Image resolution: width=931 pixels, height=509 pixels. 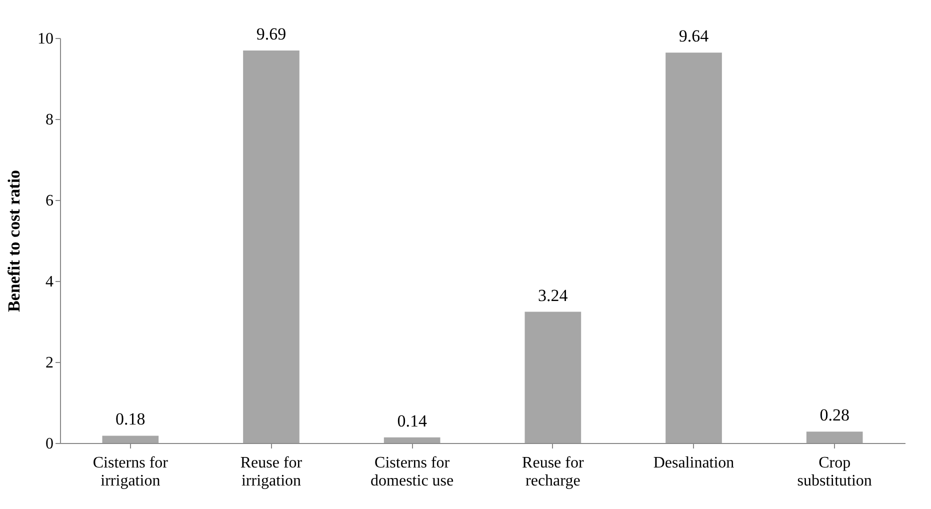 What do you see at coordinates (50, 201) in the screenshot?
I see `y-tick-label: 6` at bounding box center [50, 201].